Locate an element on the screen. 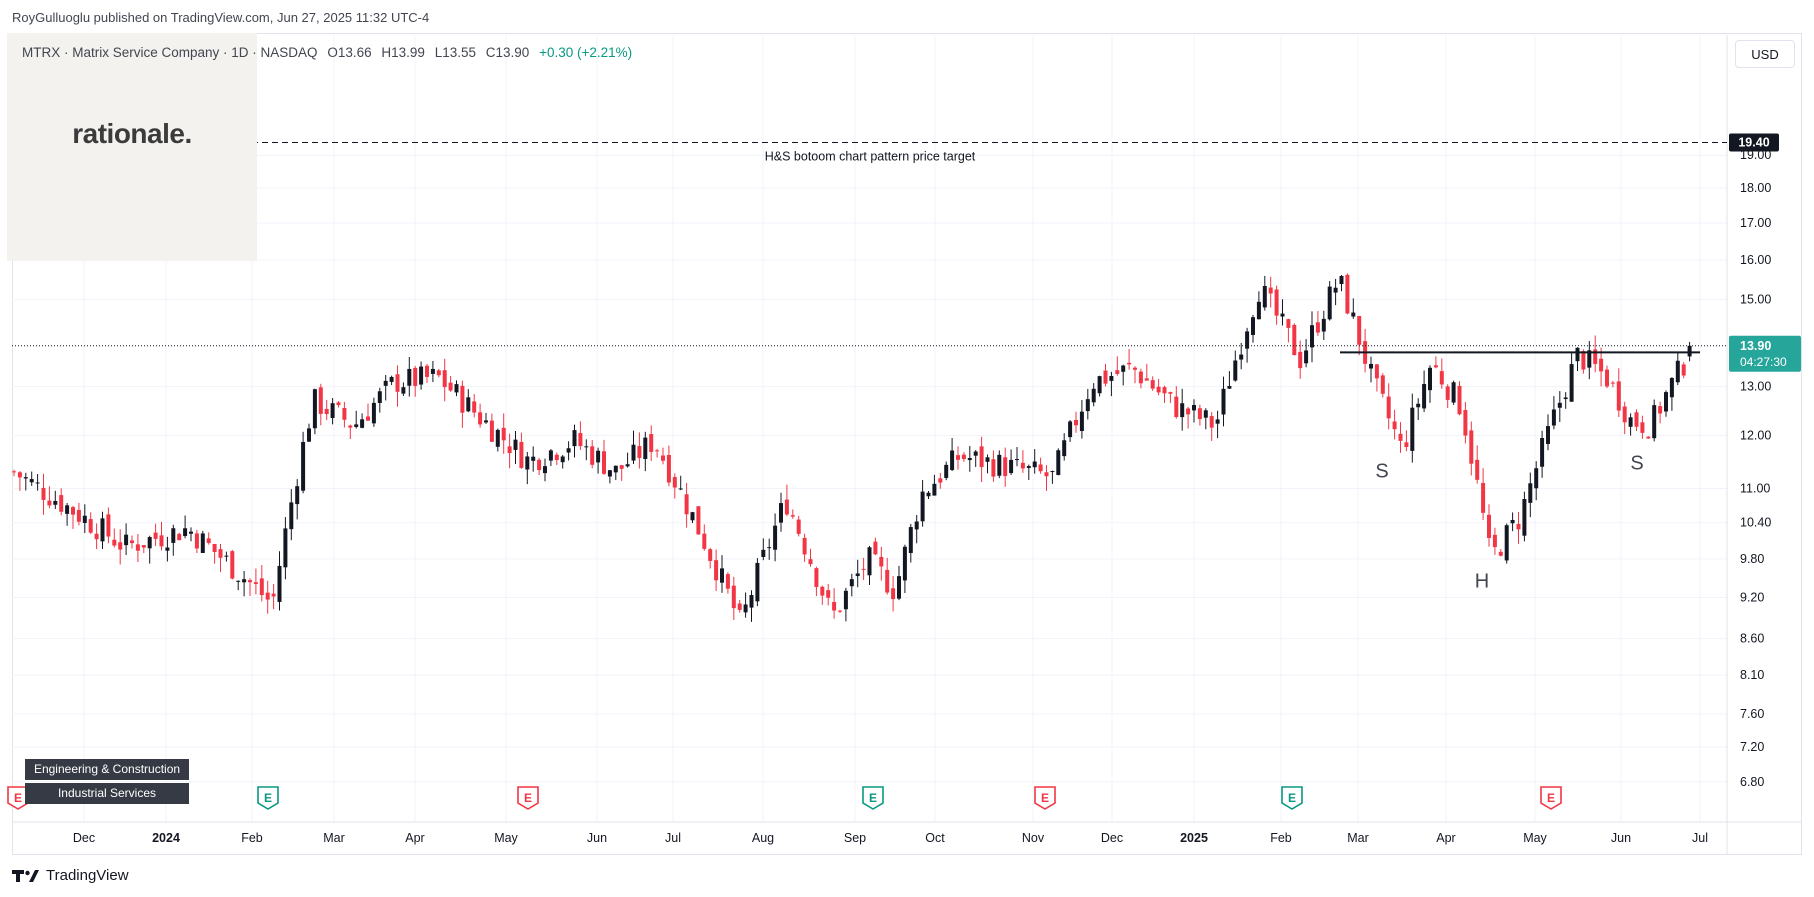 Image resolution: width=1814 pixels, height=897 pixels. x-tick-label: Mar is located at coordinates (334, 838).